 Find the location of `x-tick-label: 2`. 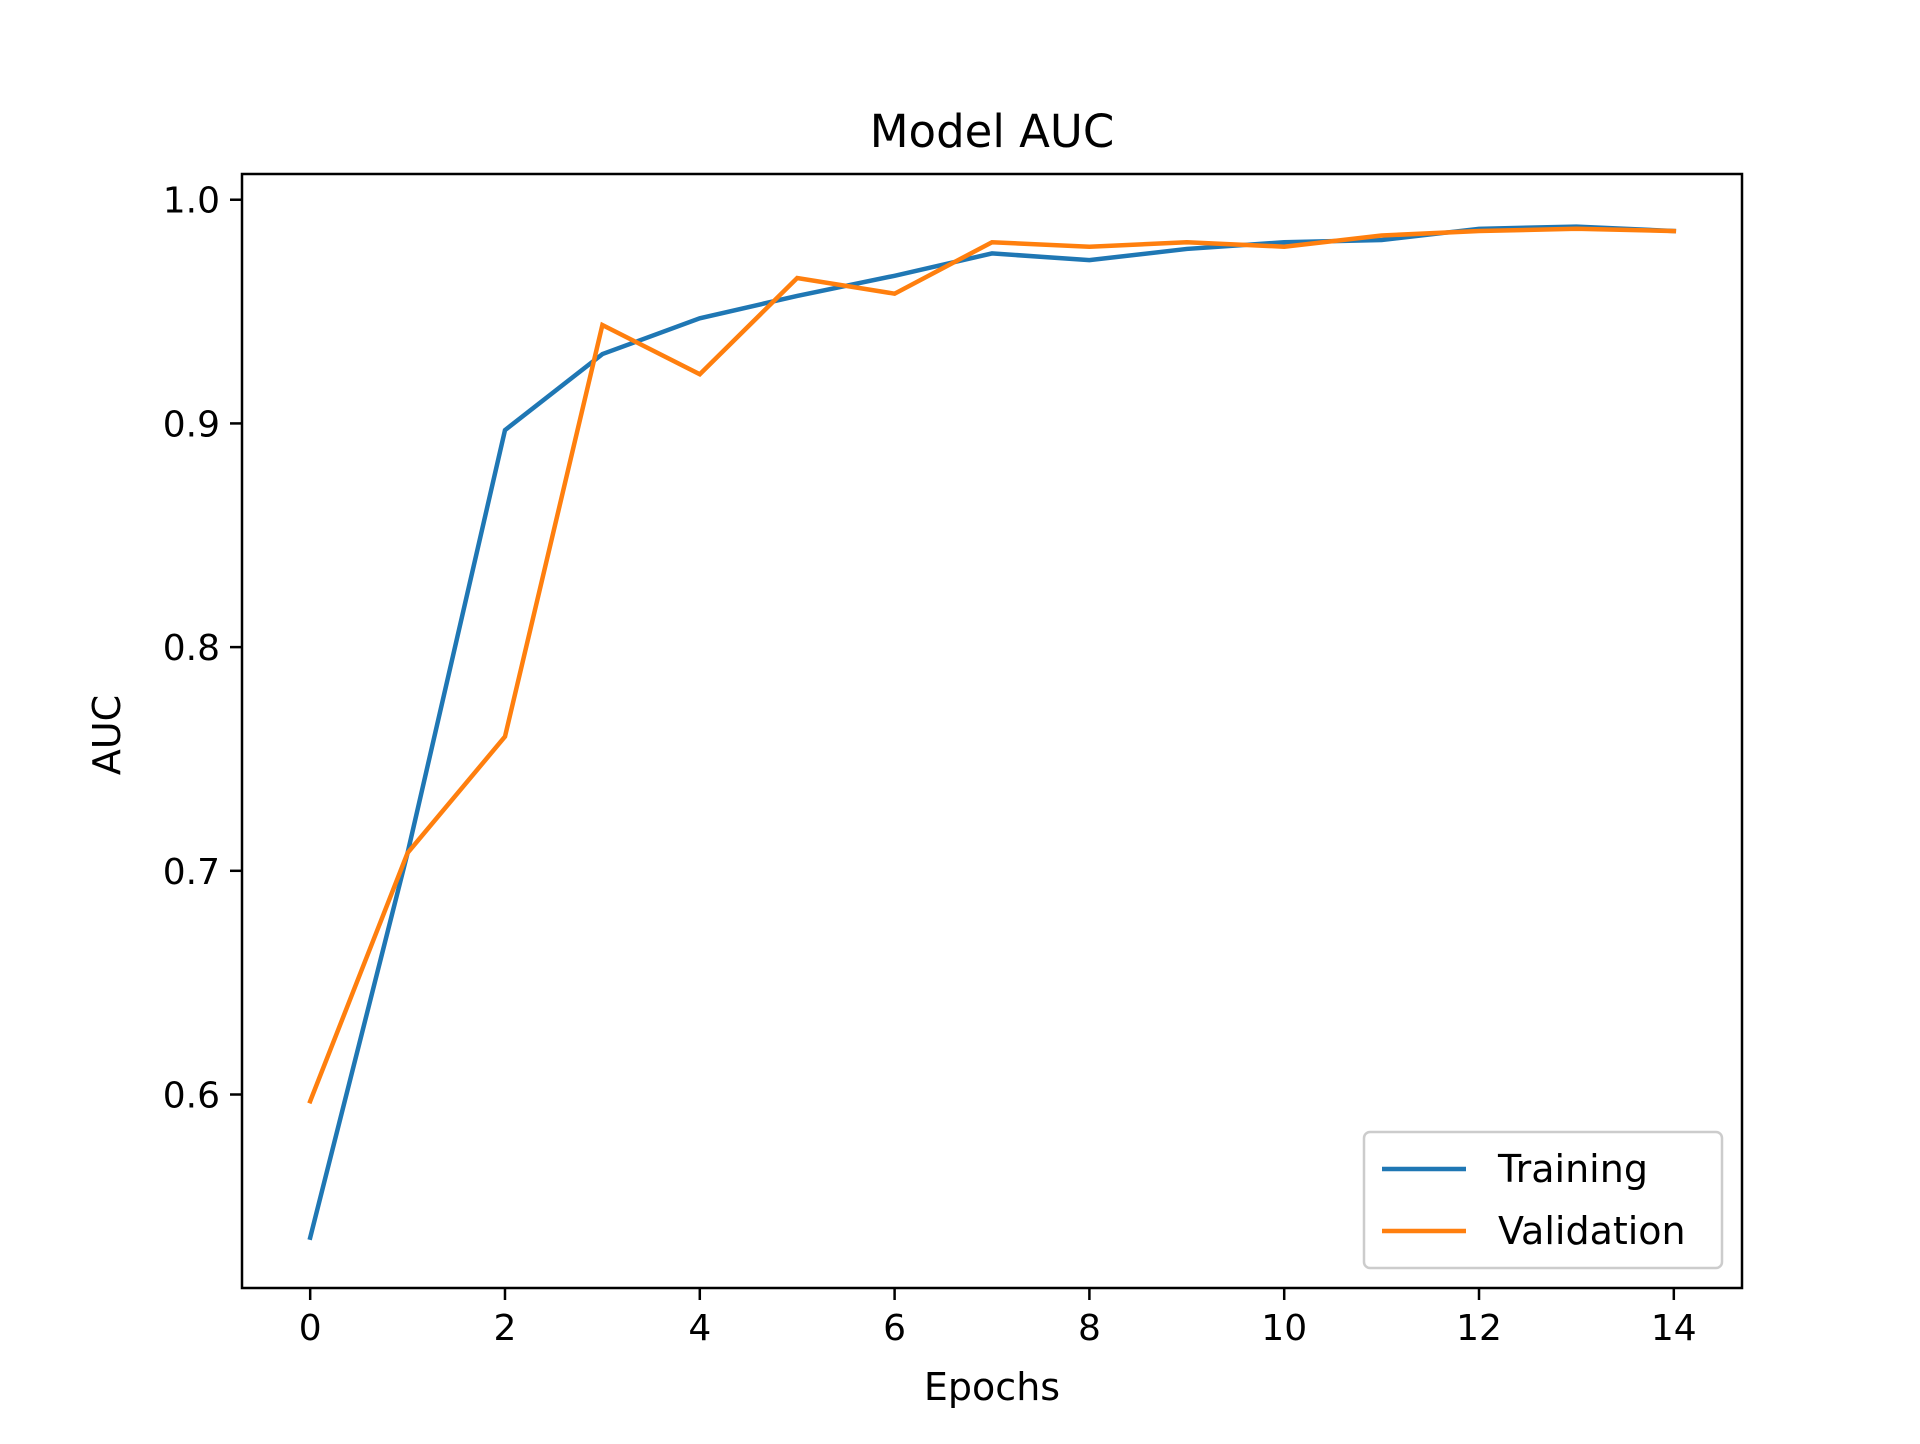

x-tick-label: 2 is located at coordinates (505, 1328).